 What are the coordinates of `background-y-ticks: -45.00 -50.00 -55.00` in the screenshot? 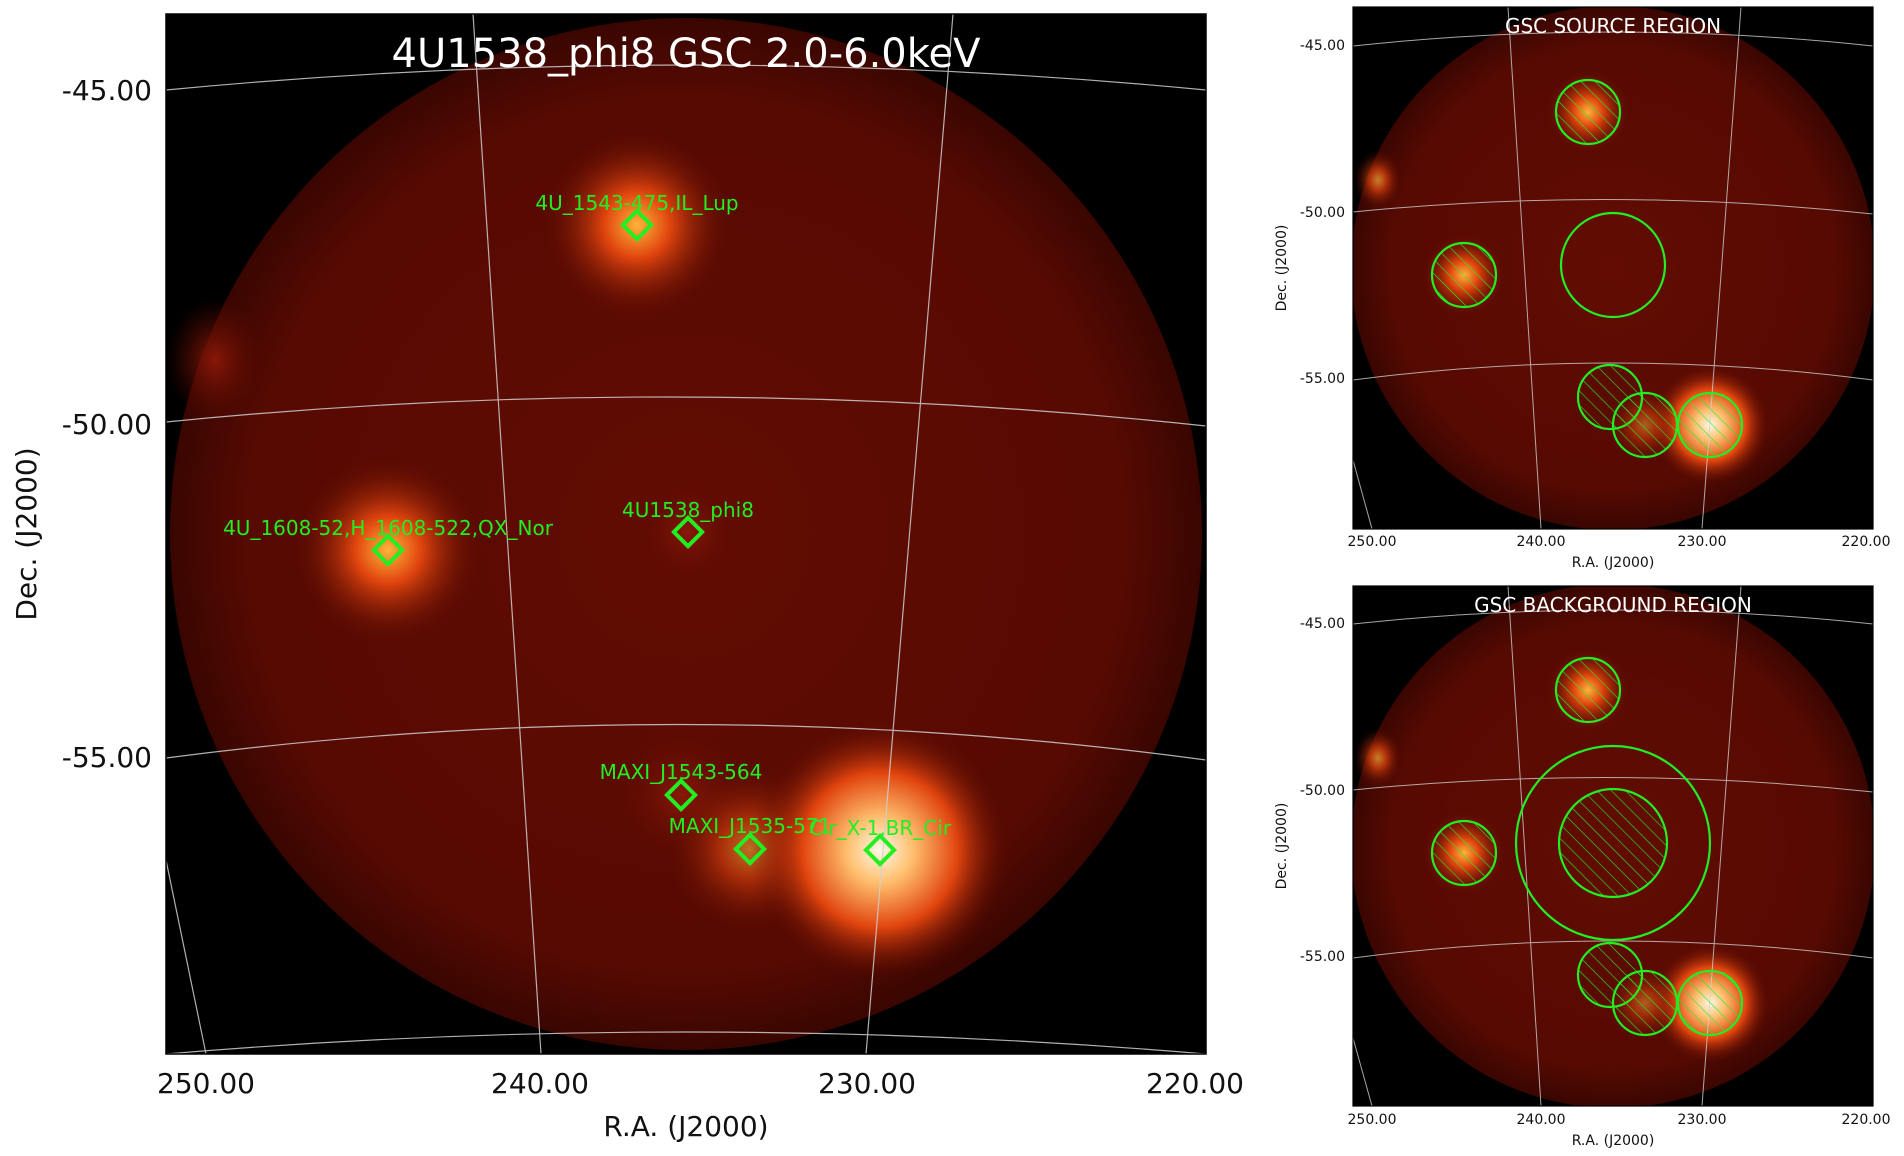 It's located at (1322, 790).